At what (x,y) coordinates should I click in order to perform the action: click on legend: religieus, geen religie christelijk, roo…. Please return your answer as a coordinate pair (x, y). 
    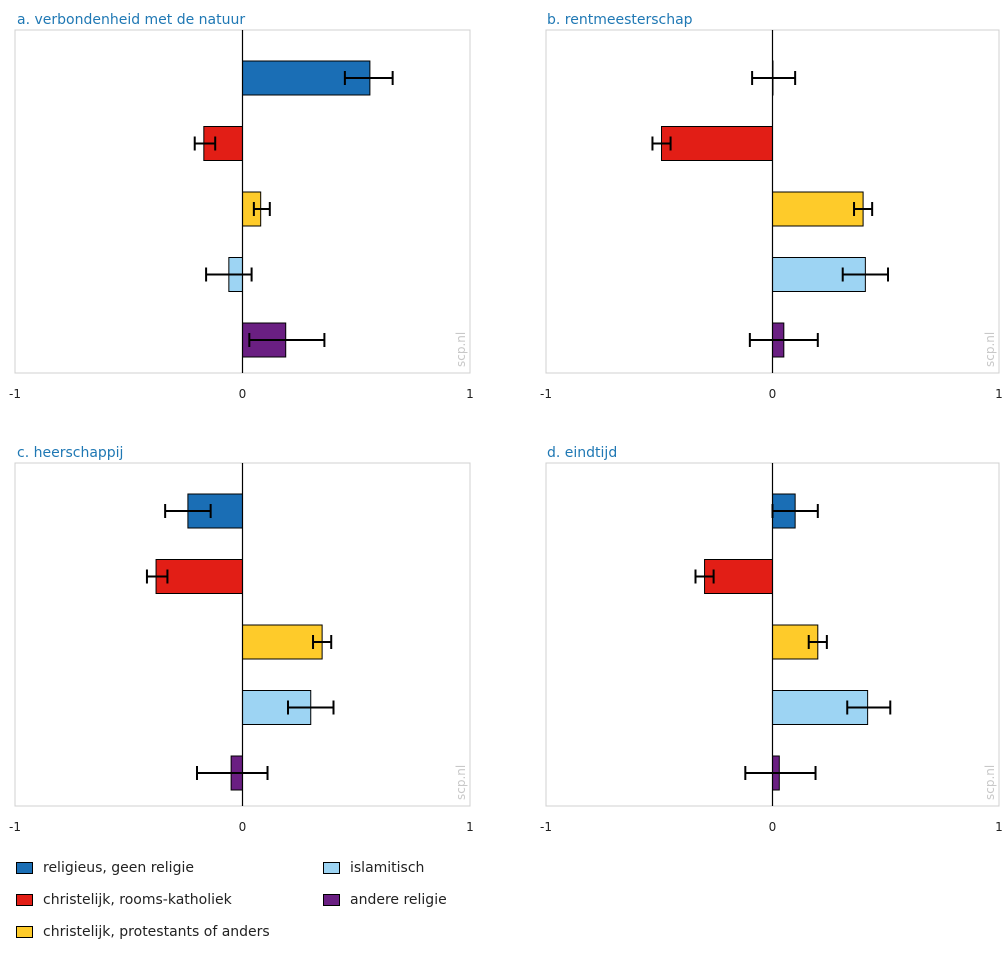
    Looking at the image, I should click on (316, 913).